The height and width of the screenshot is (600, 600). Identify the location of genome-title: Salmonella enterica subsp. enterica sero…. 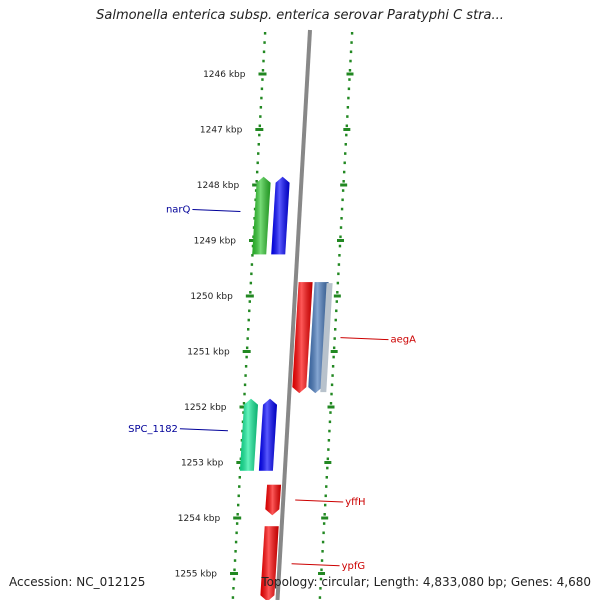
(300, 15).